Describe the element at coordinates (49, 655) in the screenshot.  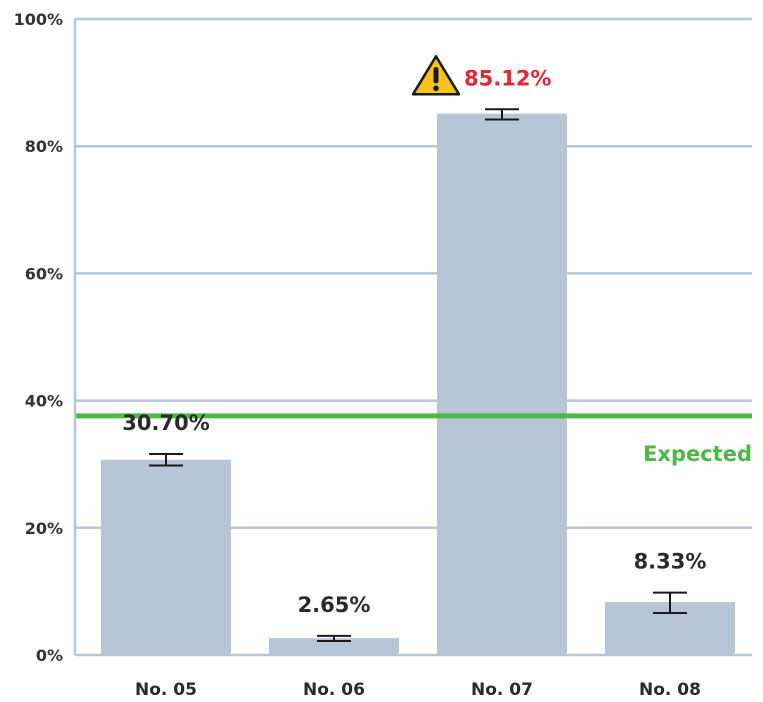
I see `y-tick-label: 0%` at that location.